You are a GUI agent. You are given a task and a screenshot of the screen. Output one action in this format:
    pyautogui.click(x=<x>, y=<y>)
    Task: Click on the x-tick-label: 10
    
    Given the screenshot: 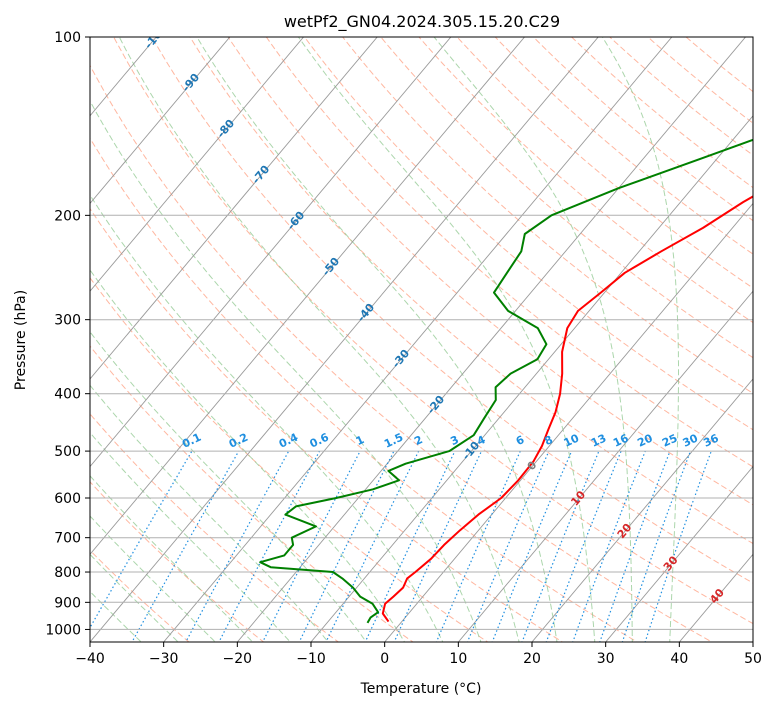 What is the action you would take?
    pyautogui.click(x=458, y=659)
    